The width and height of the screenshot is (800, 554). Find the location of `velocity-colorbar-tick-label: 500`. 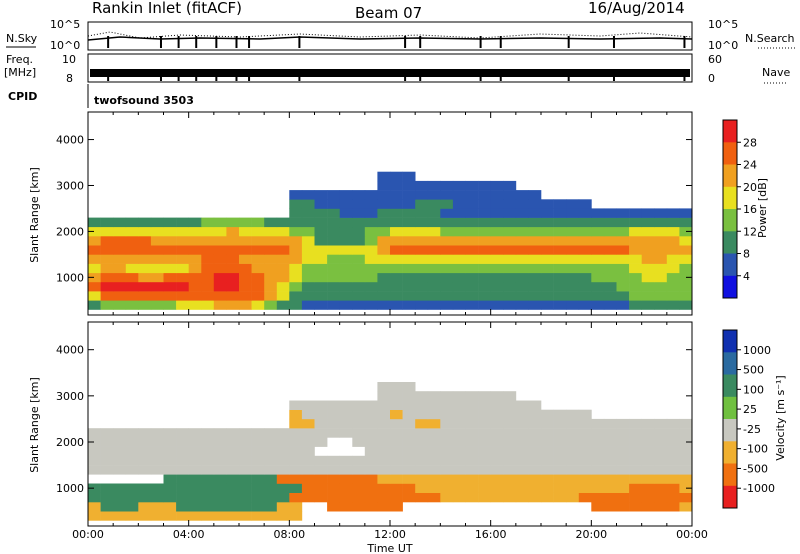

velocity-colorbar-tick-label: 500 is located at coordinates (753, 370).